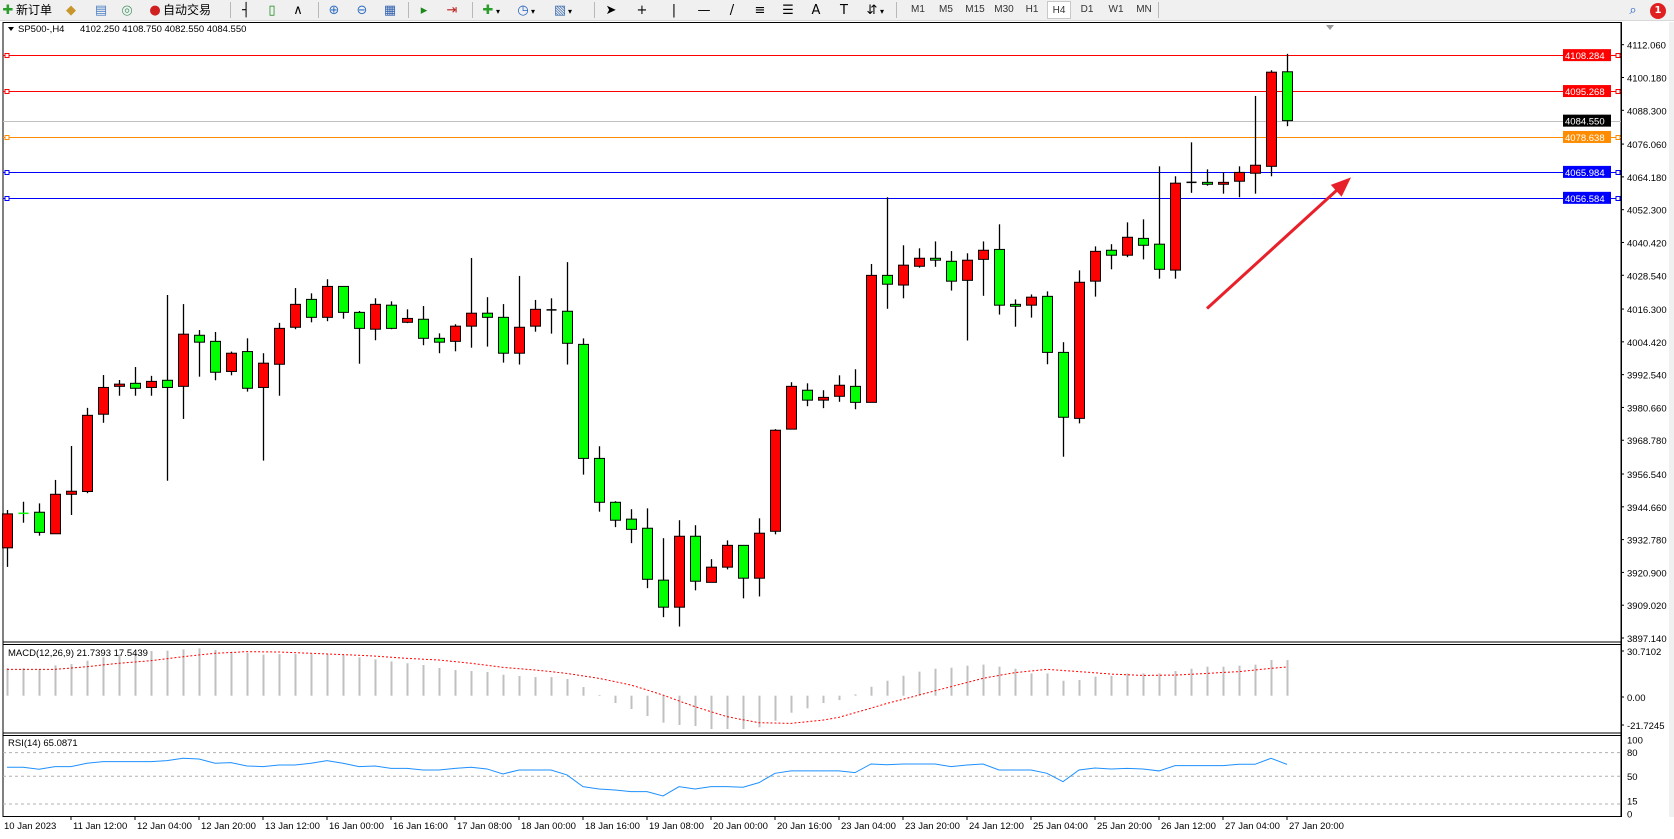  What do you see at coordinates (1633, 10) in the screenshot?
I see `search-button: ⌕` at bounding box center [1633, 10].